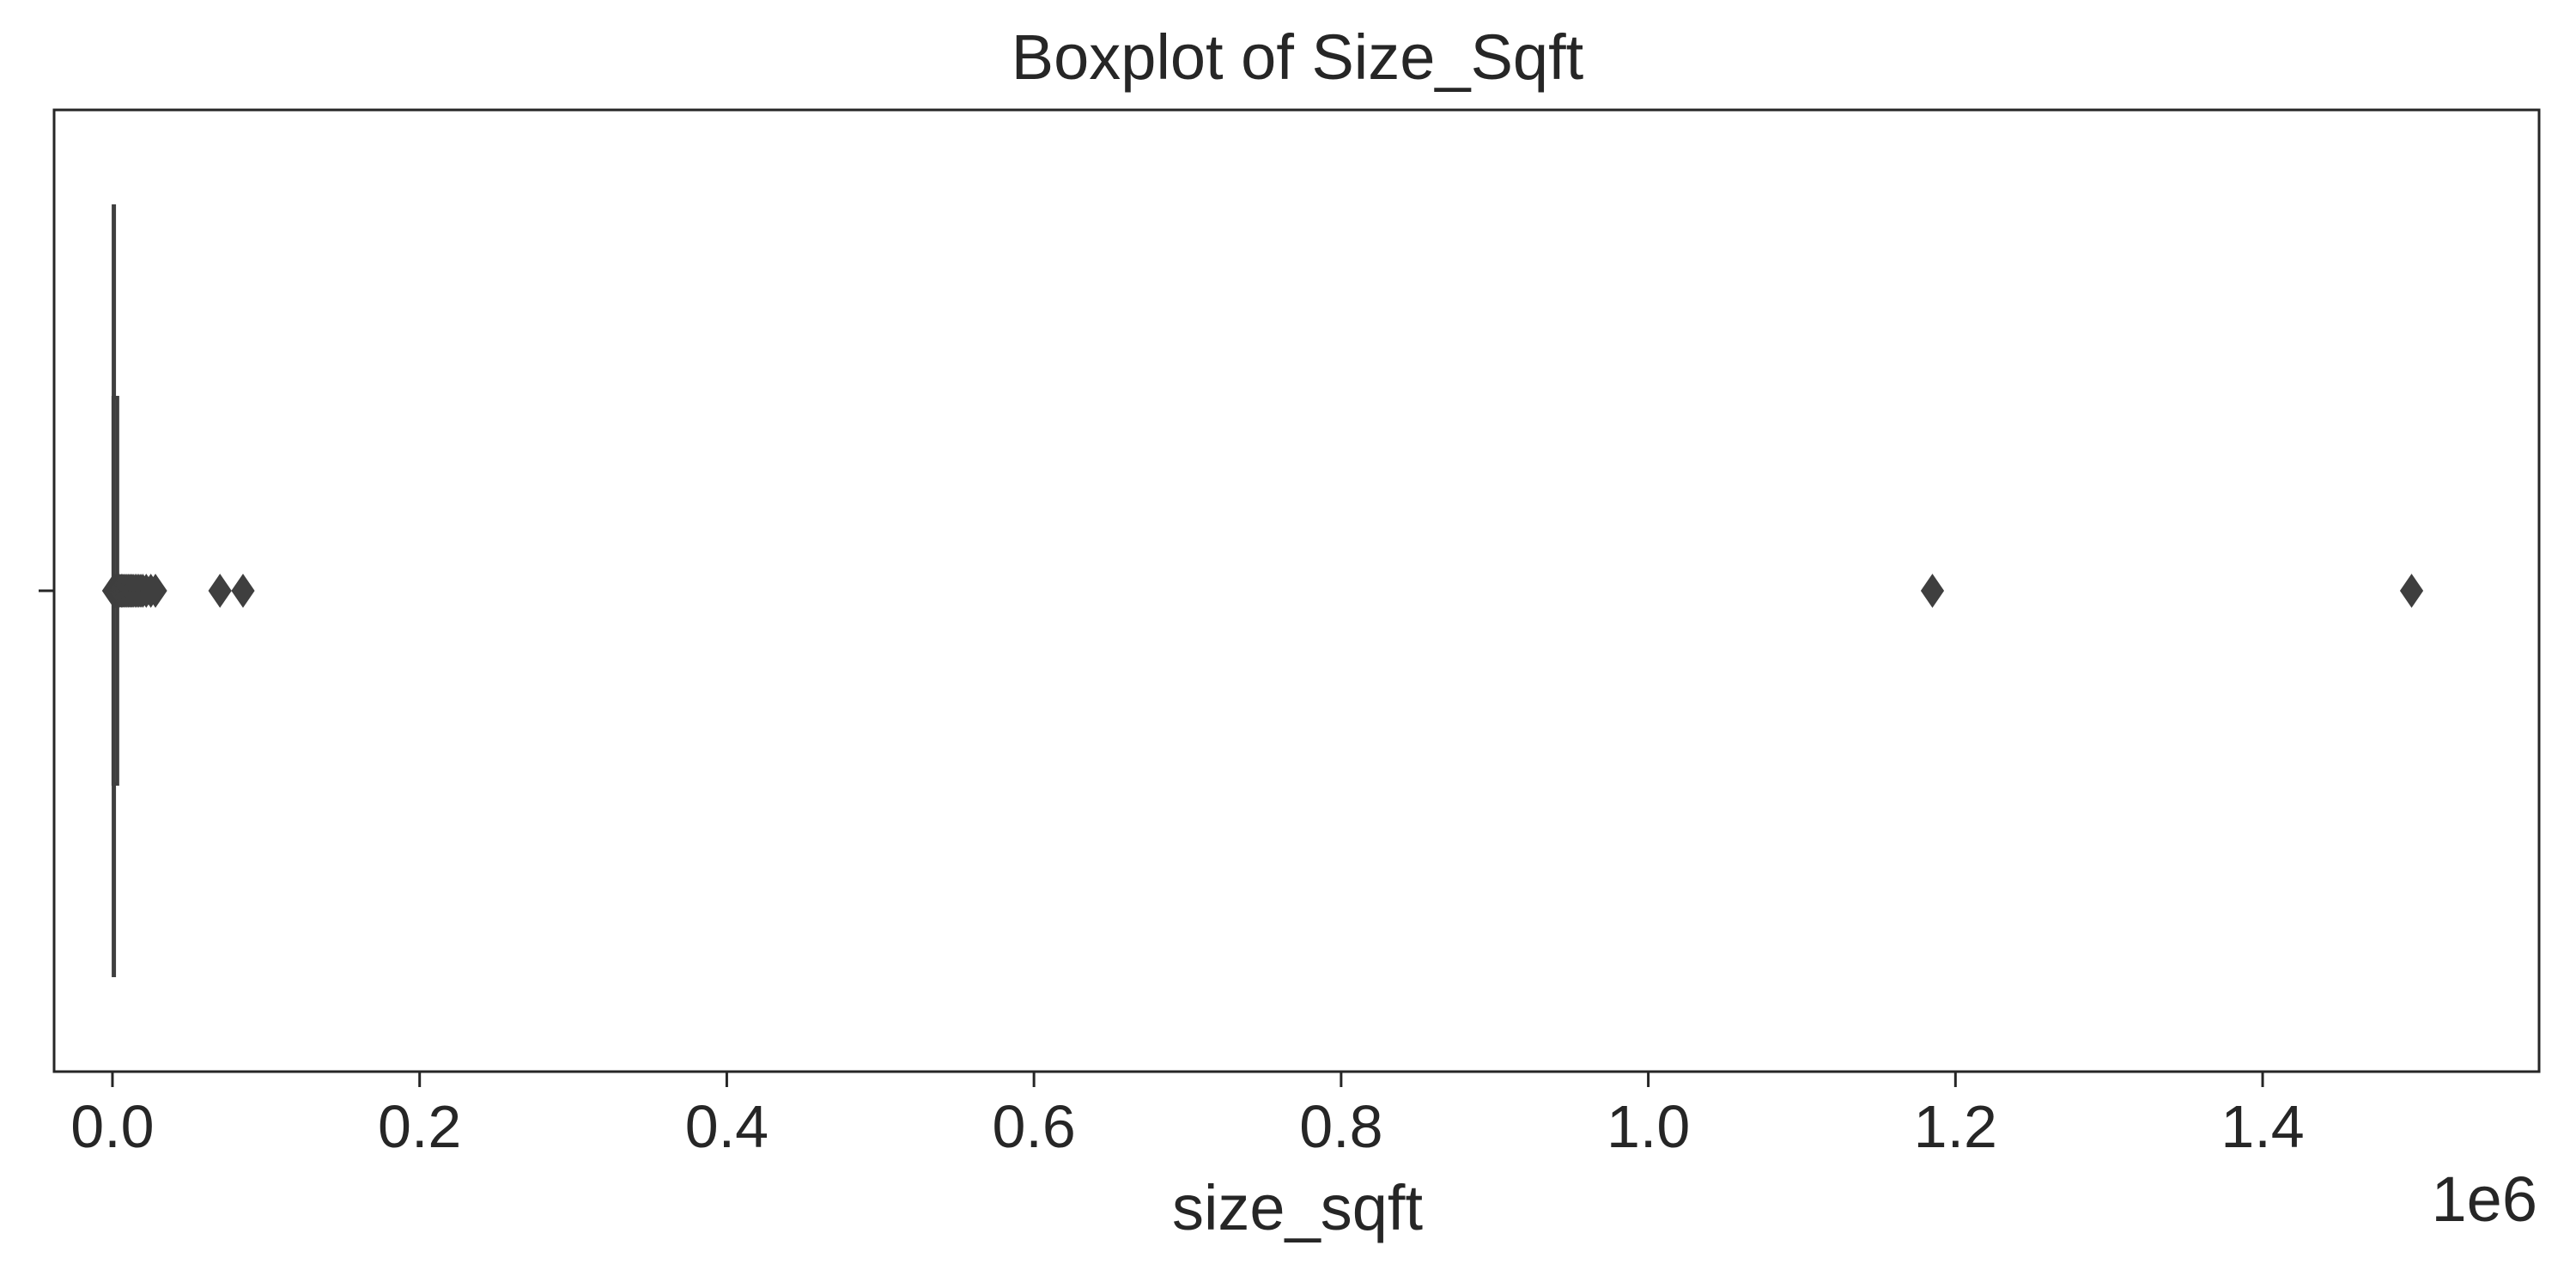 The width and height of the screenshot is (2576, 1288). Describe the element at coordinates (1649, 1126) in the screenshot. I see `x-axis-tick-label: 1.0` at that location.